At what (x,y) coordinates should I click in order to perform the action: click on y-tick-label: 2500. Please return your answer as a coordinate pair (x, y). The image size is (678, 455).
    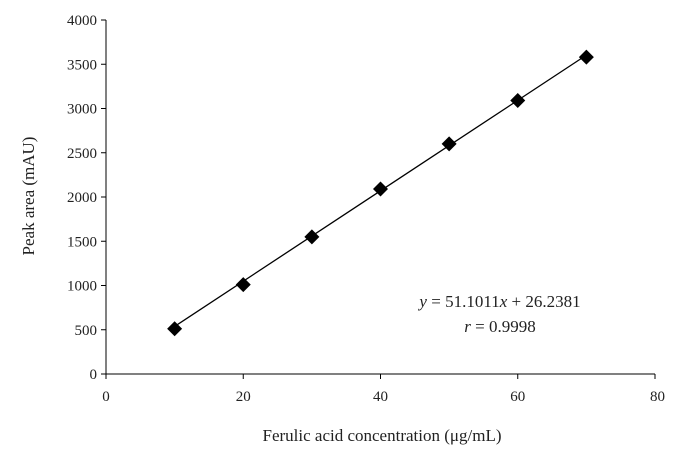
    Looking at the image, I should click on (82, 154).